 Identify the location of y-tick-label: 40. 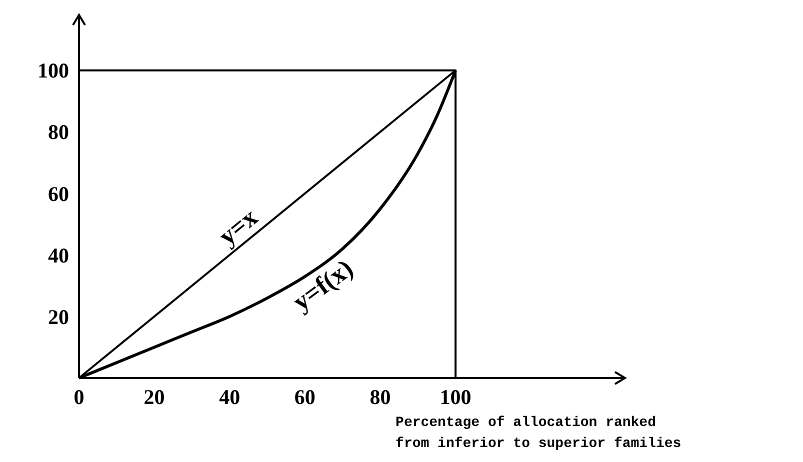
(58, 255).